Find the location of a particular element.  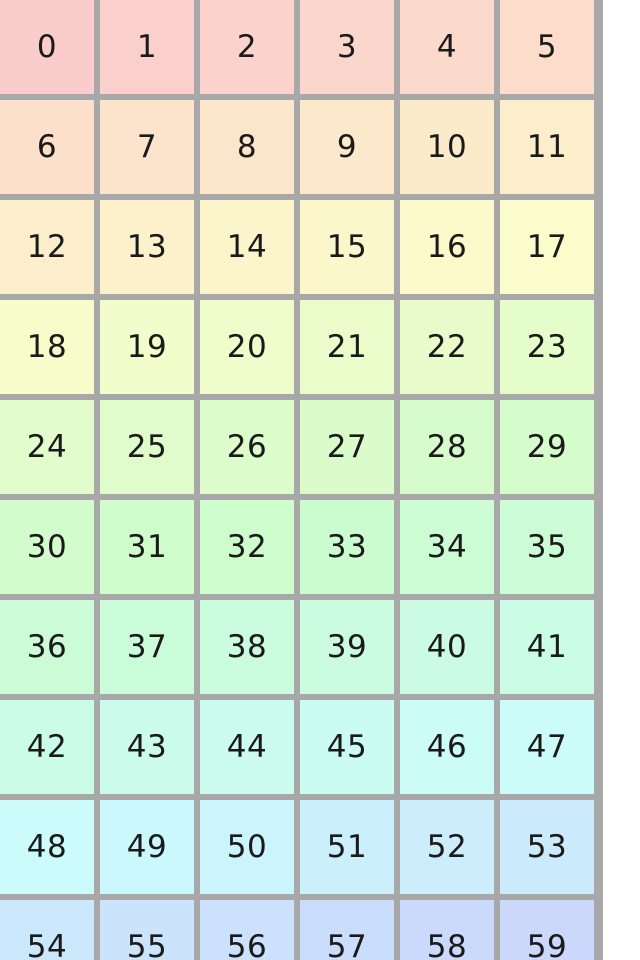

grid-cell: 13 is located at coordinates (147, 247).